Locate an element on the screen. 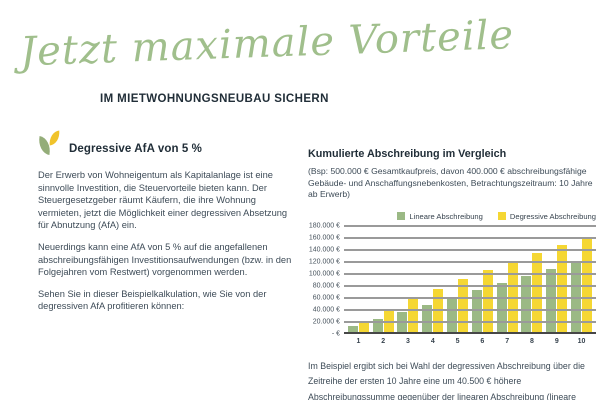 This screenshot has width=611, height=400. x-tick-label-2: 2 is located at coordinates (383, 341).